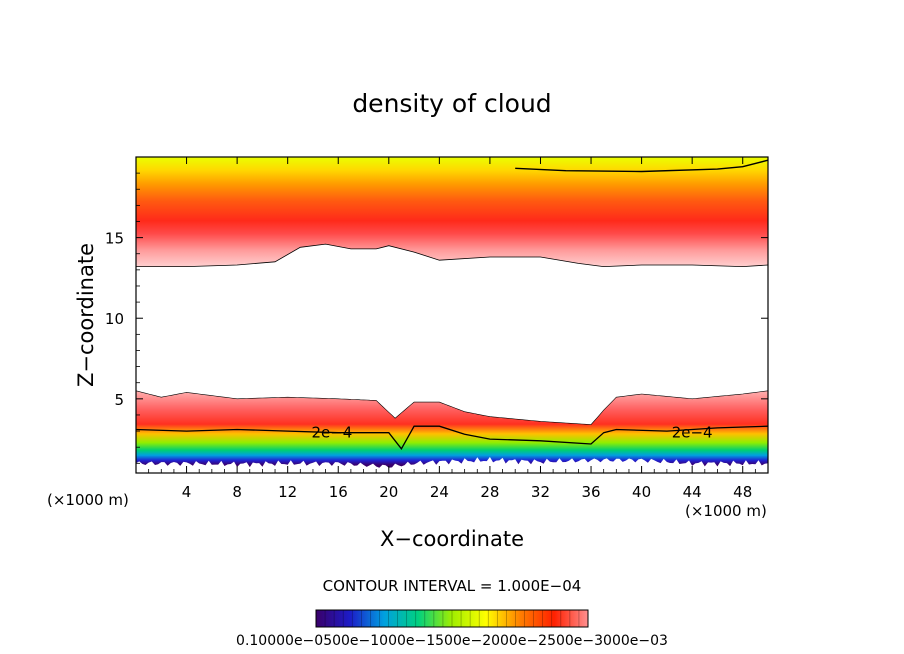 This screenshot has width=904, height=654. Describe the element at coordinates (237, 492) in the screenshot. I see `x-tick-label: 8` at that location.